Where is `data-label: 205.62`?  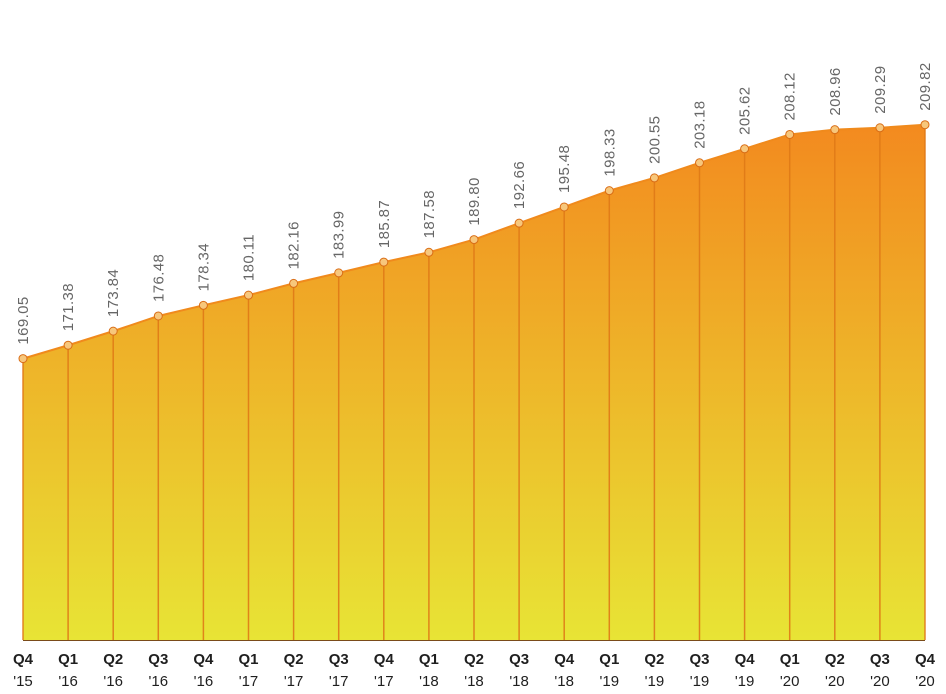 data-label: 205.62 is located at coordinates (745, 111).